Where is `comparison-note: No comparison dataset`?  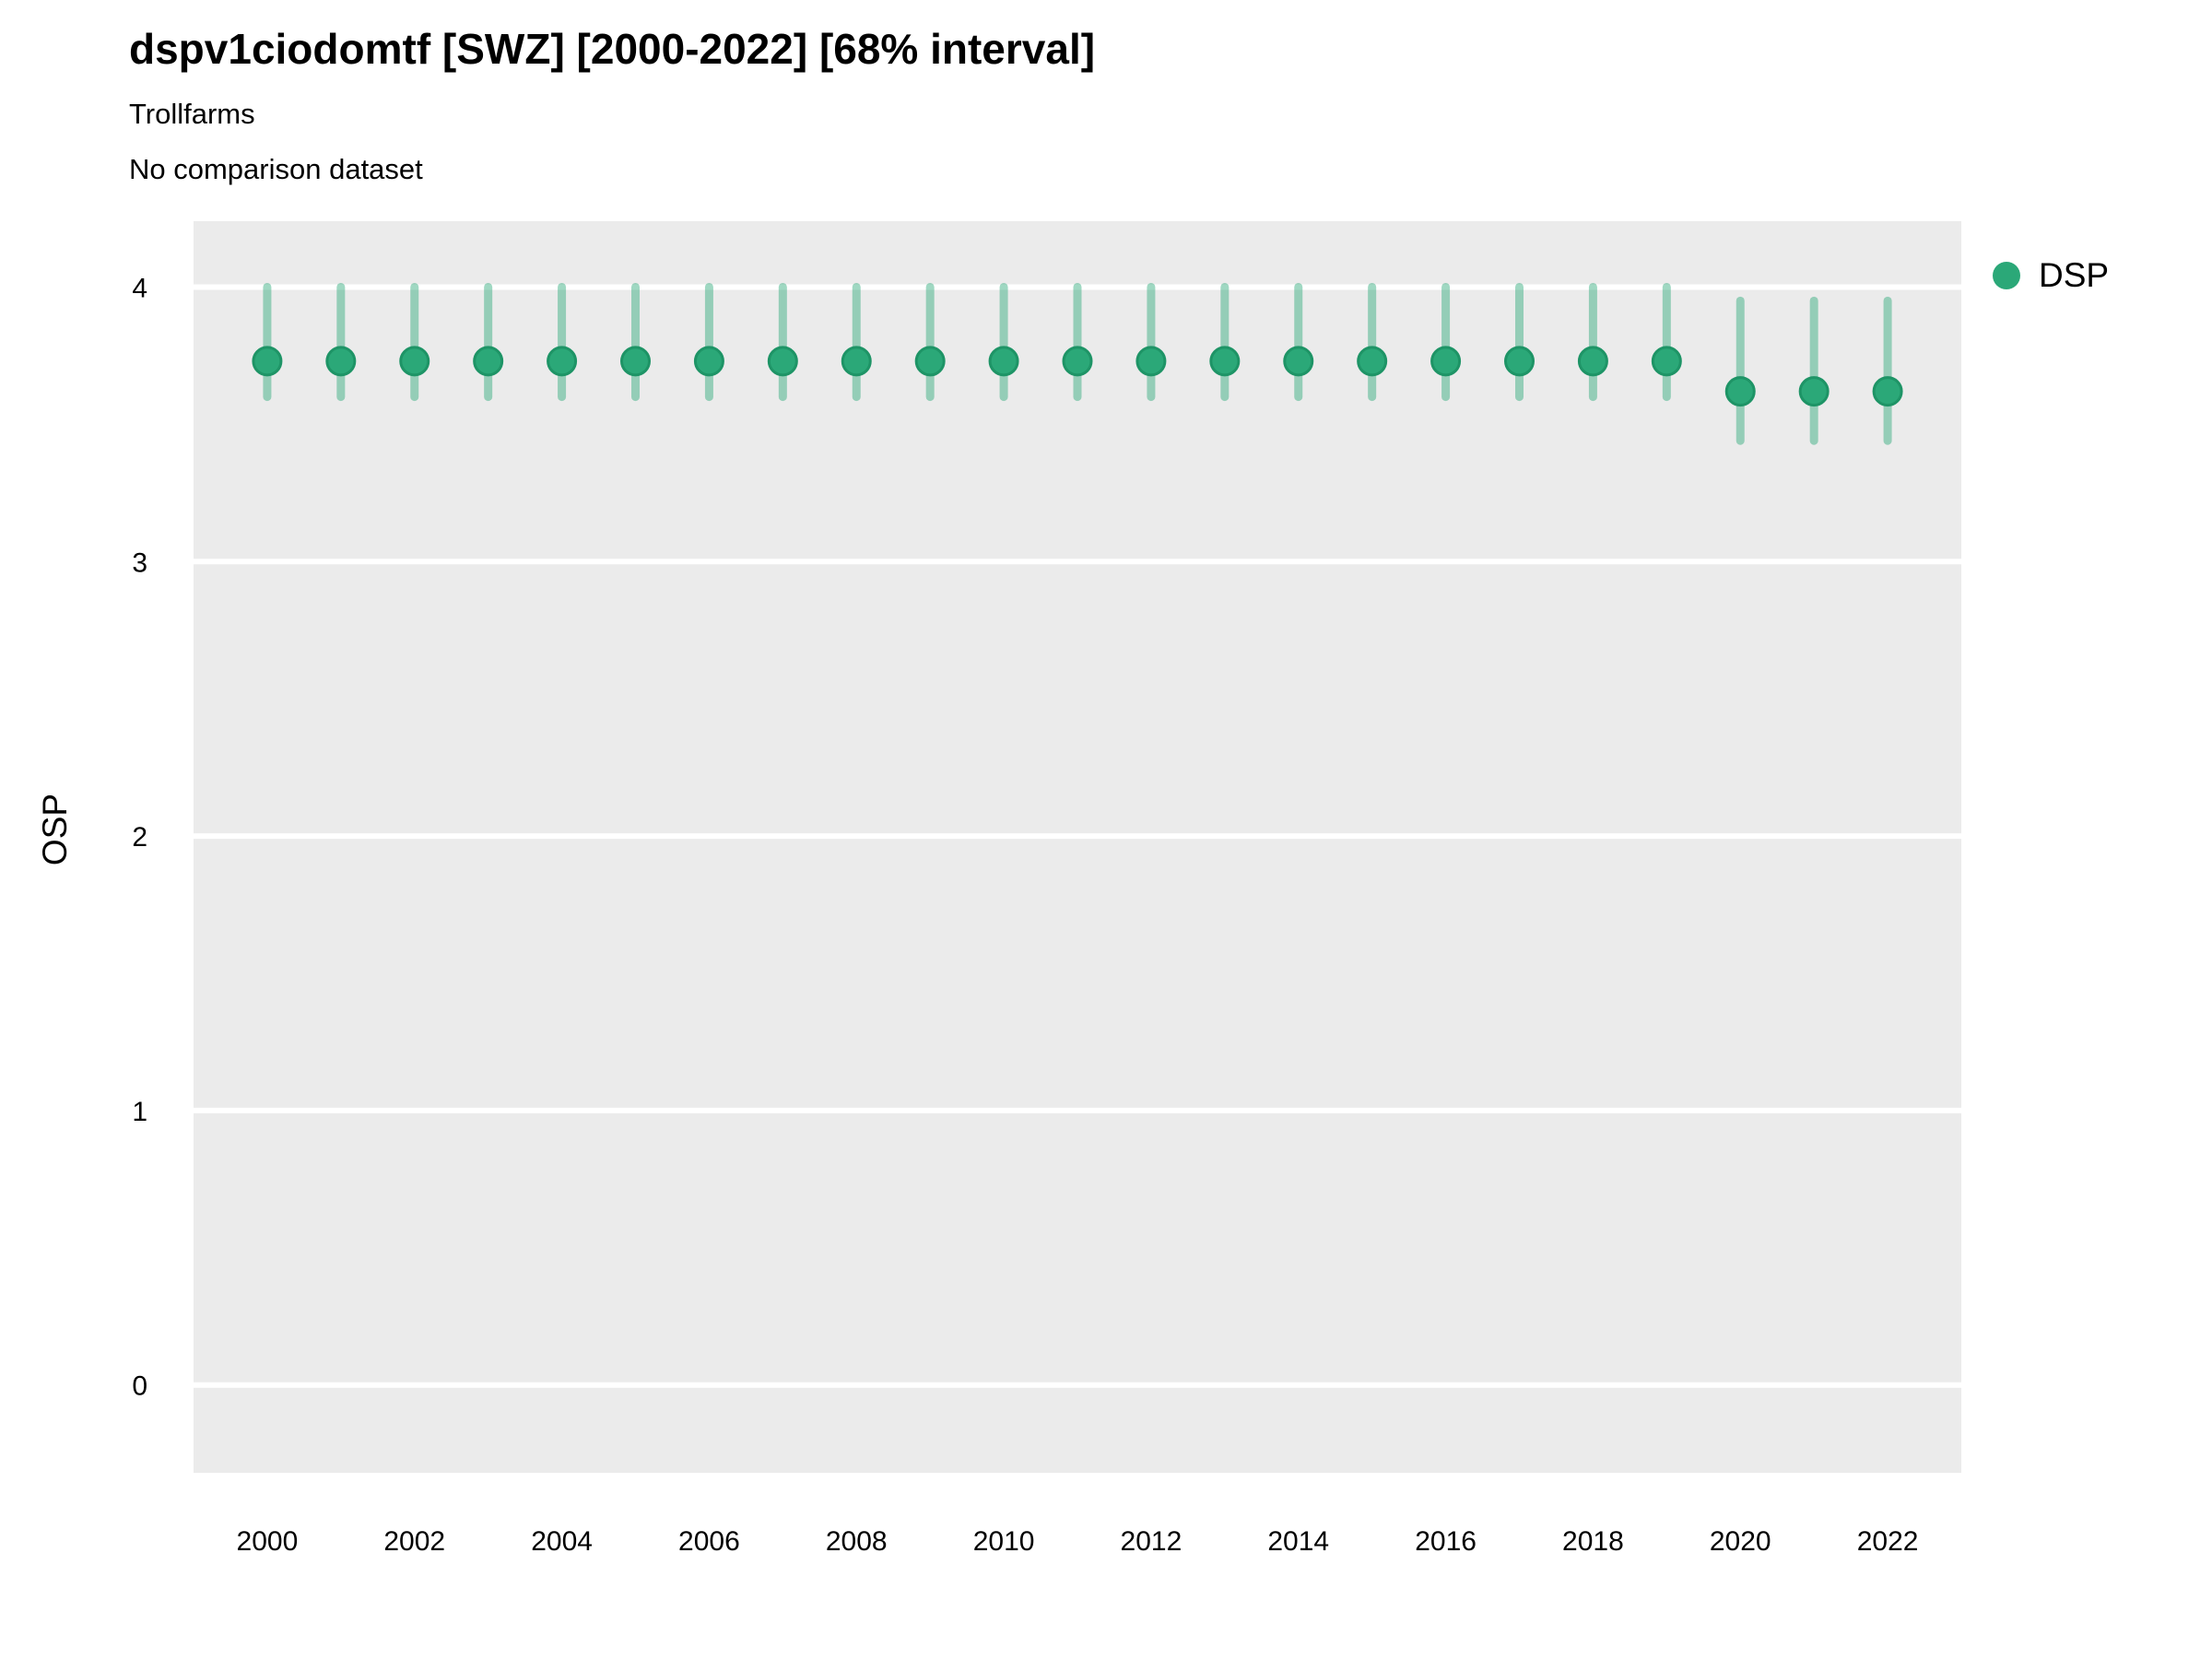 comparison-note: No comparison dataset is located at coordinates (276, 169).